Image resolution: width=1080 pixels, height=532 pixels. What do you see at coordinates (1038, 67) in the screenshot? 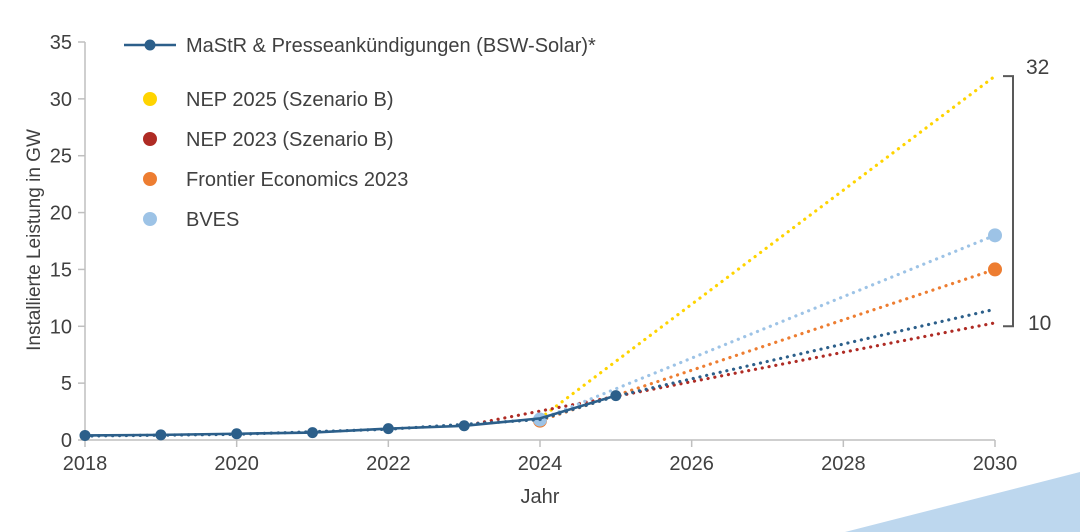
I see `bracket-top-label: 32` at bounding box center [1038, 67].